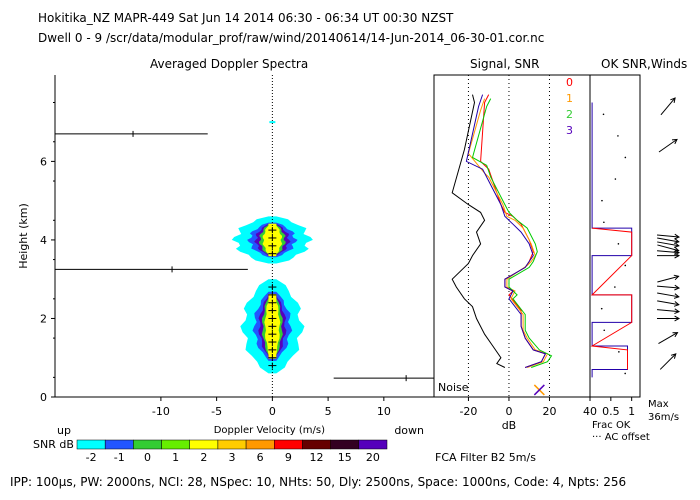 This screenshot has height=500, width=700. I want to click on colorbar-level-label: 2, so click(203, 457).